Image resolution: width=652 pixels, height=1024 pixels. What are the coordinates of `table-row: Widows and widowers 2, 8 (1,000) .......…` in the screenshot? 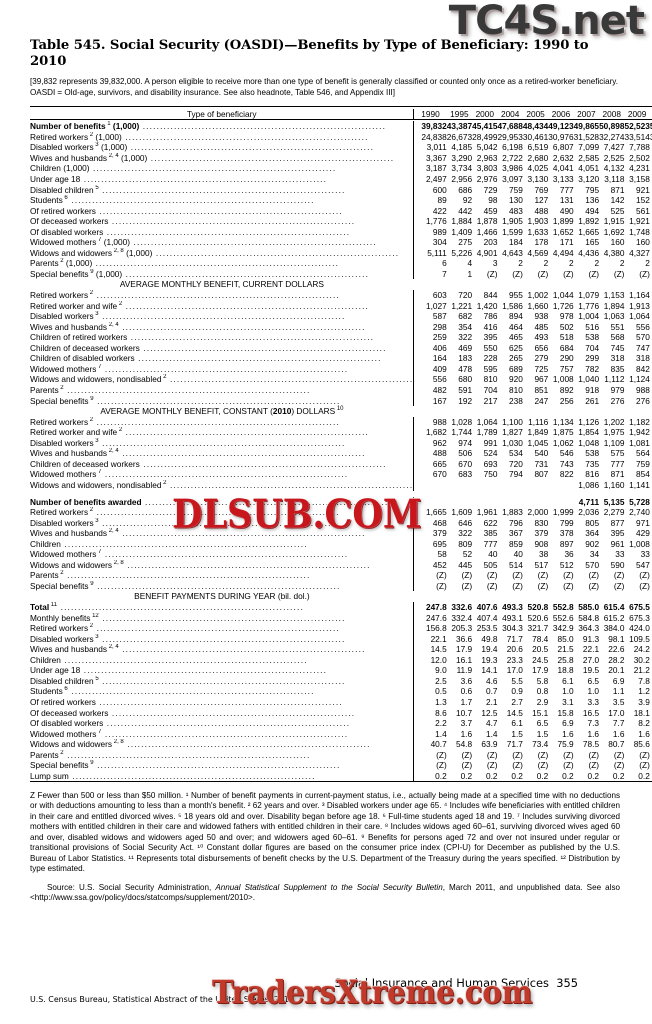 It's located at (341, 253).